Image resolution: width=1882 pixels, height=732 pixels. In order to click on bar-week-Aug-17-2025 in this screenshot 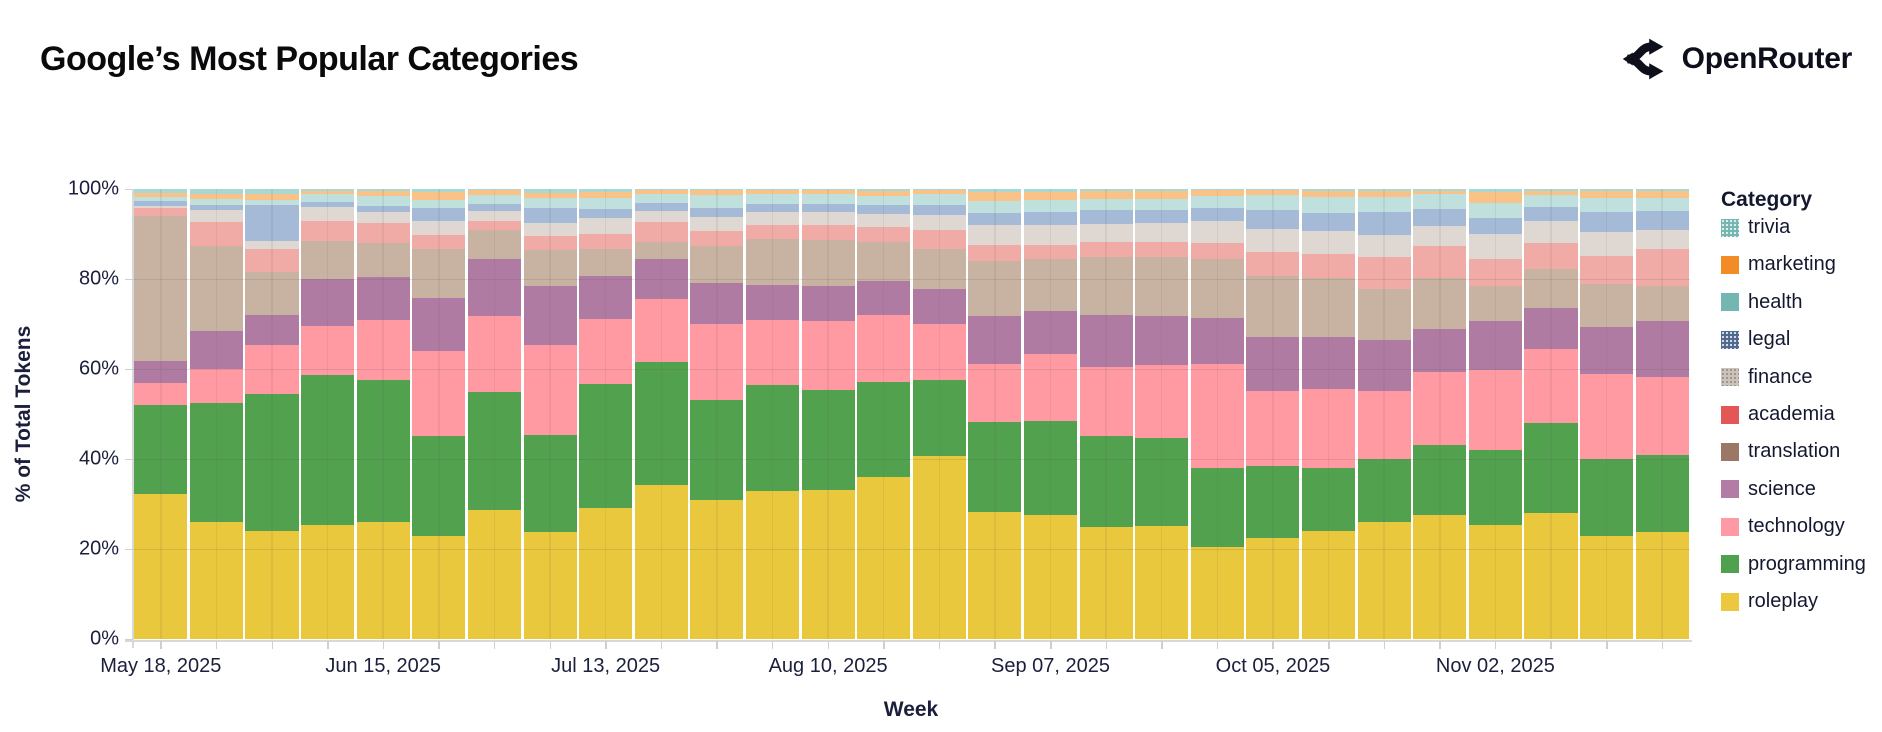, I will do `click(884, 414)`.